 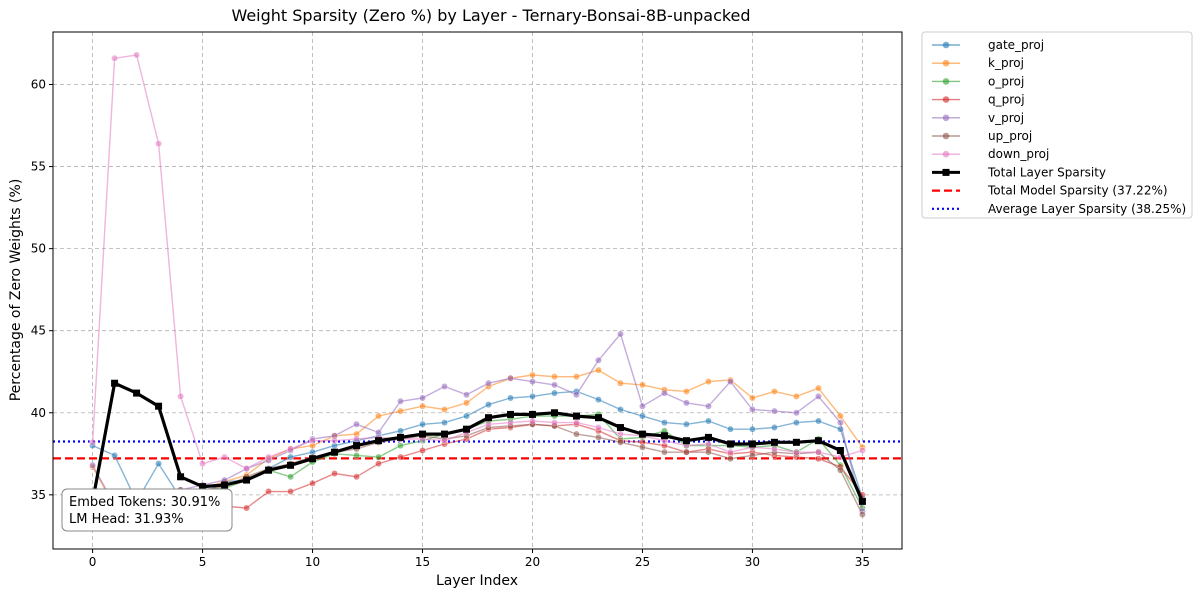 What do you see at coordinates (1077, 191) in the screenshot?
I see `legend-label: Total Model Sparsity (37.22%)` at bounding box center [1077, 191].